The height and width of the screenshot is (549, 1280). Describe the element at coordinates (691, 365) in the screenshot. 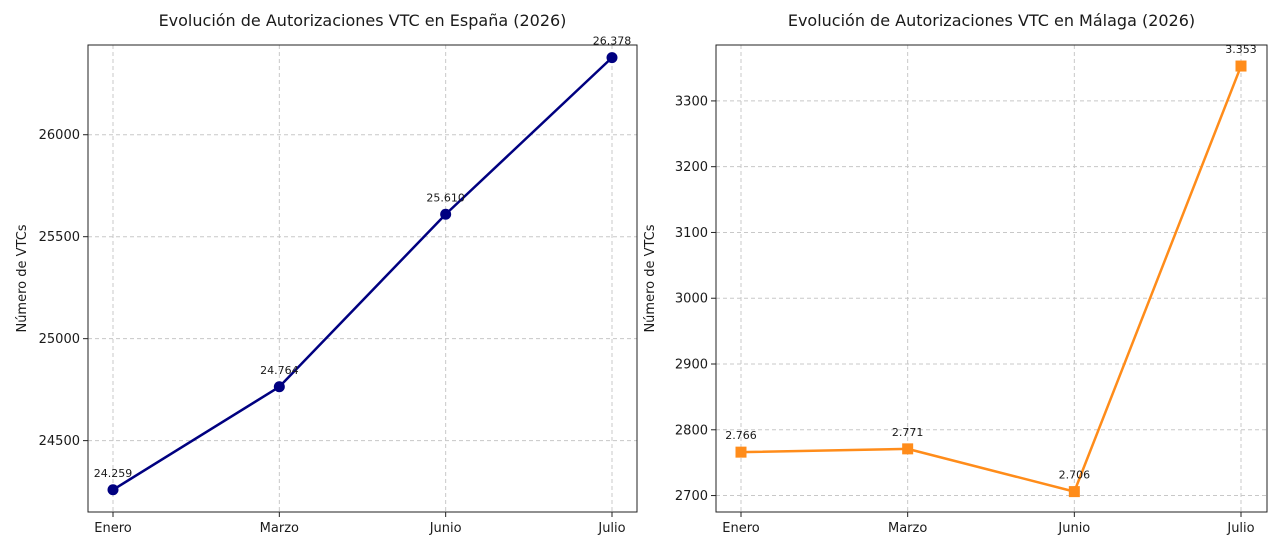

I see `y-tick-label: 2900` at that location.